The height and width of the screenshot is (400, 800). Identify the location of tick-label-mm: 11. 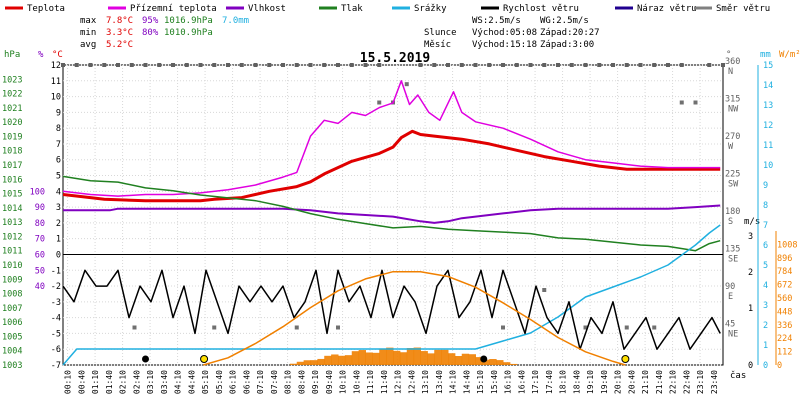
(768, 146).